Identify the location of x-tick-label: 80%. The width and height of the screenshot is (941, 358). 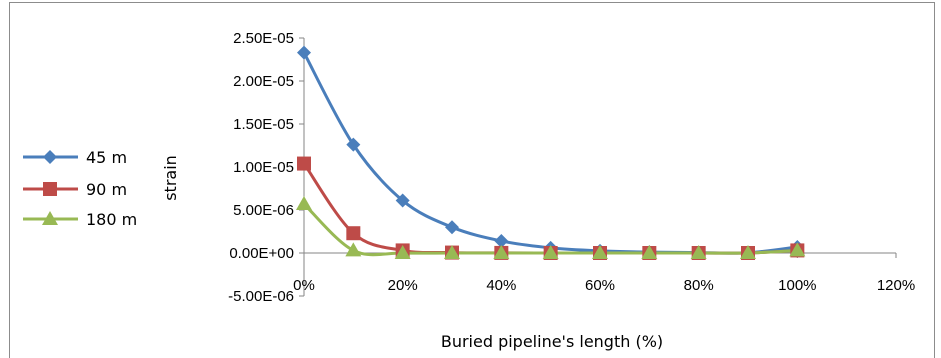
(699, 285).